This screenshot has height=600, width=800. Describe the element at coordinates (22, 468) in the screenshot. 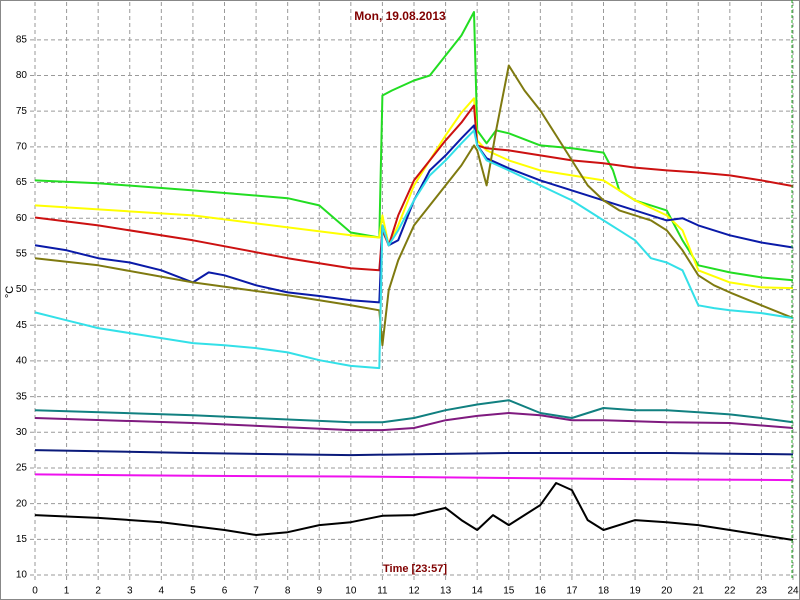

I see `y-tick-label: 25` at that location.